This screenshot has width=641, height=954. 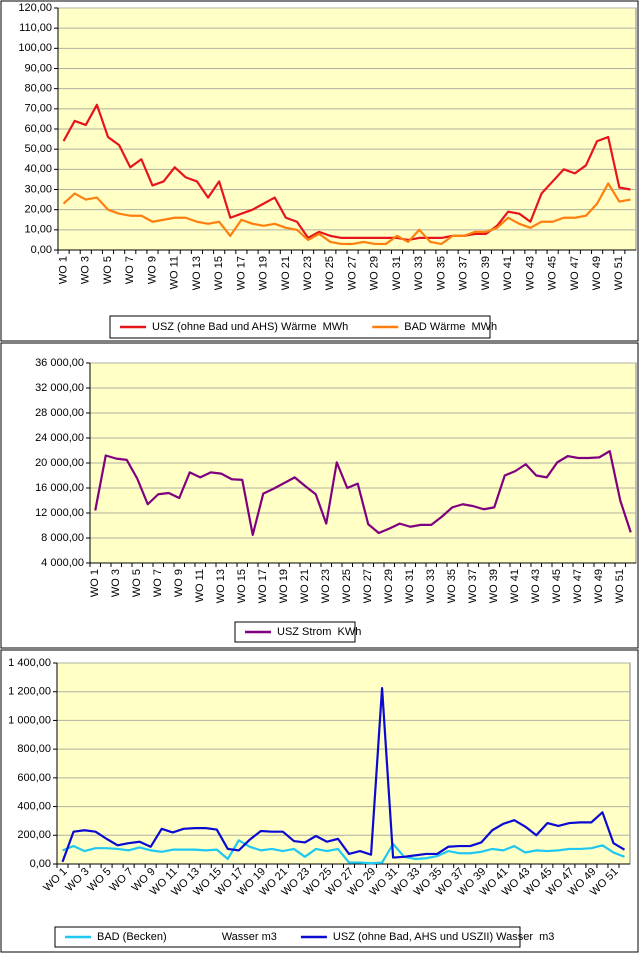 What do you see at coordinates (38, 89) in the screenshot?
I see `y-tick-label: 80,00` at bounding box center [38, 89].